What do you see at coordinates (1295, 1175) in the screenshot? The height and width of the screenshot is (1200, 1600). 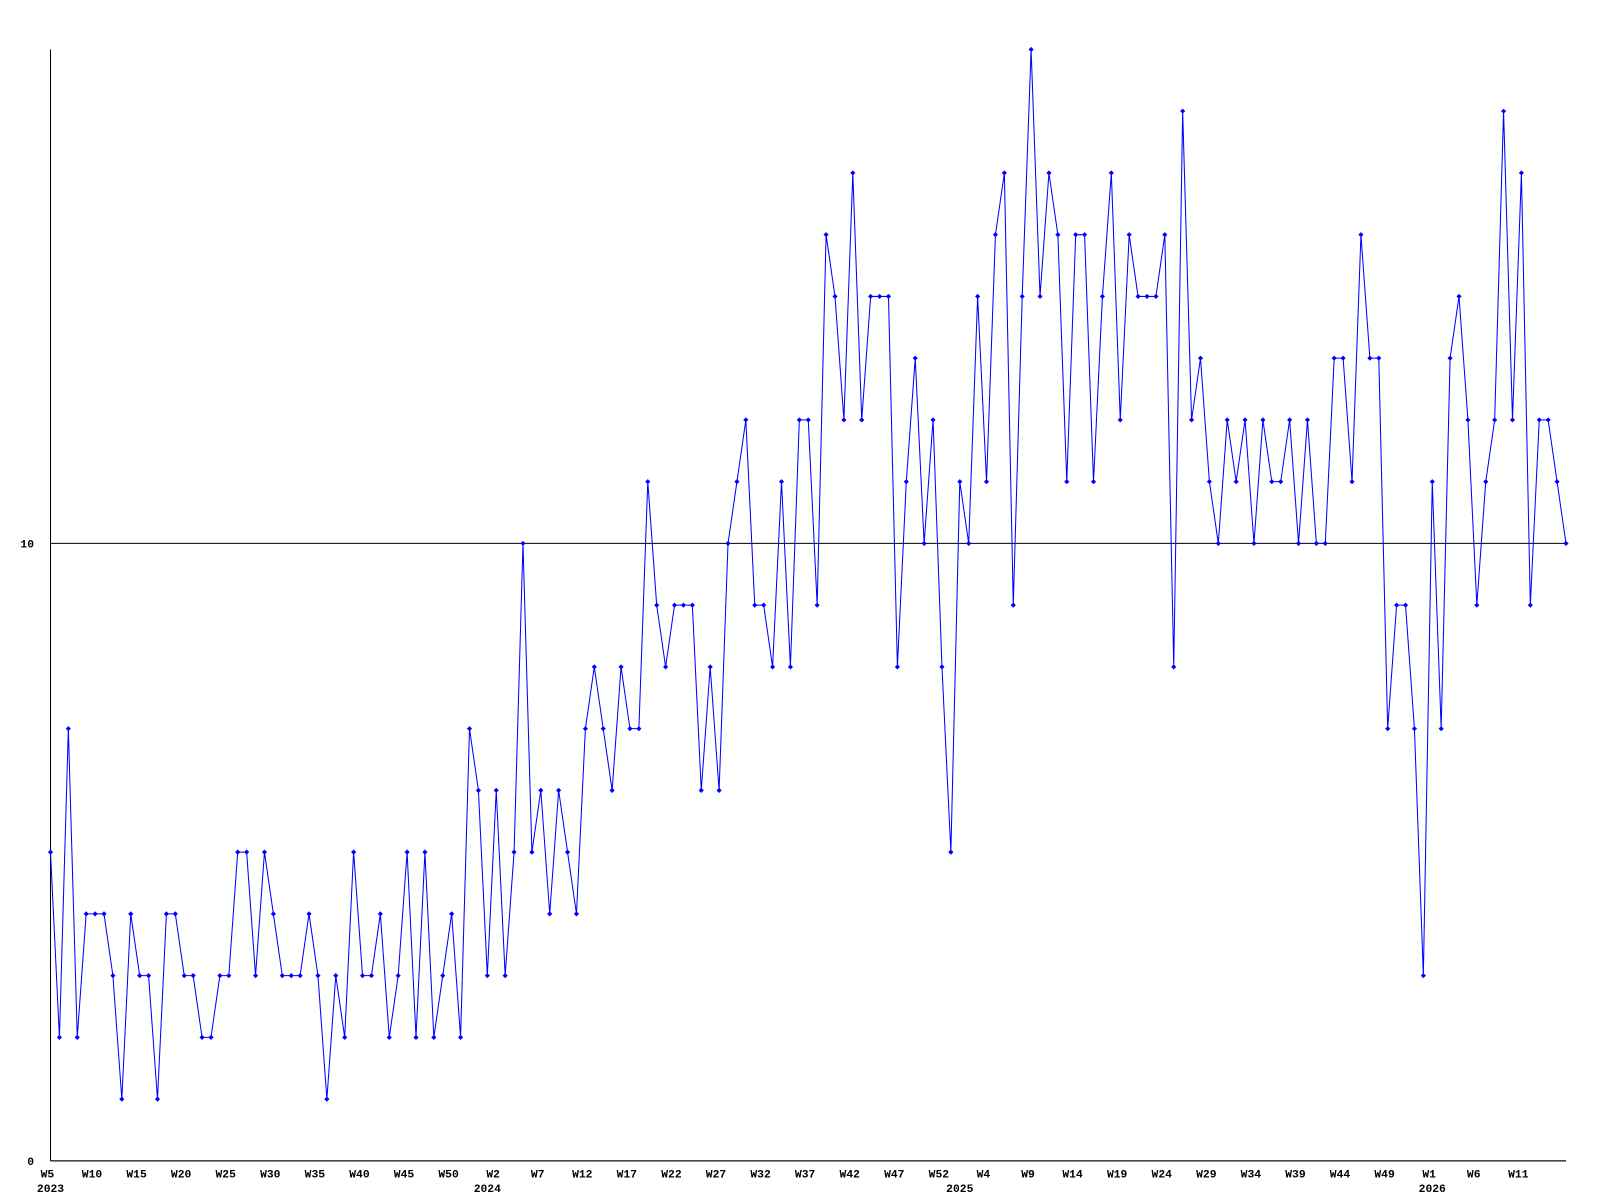 I see `x-tick-label: W39` at bounding box center [1295, 1175].